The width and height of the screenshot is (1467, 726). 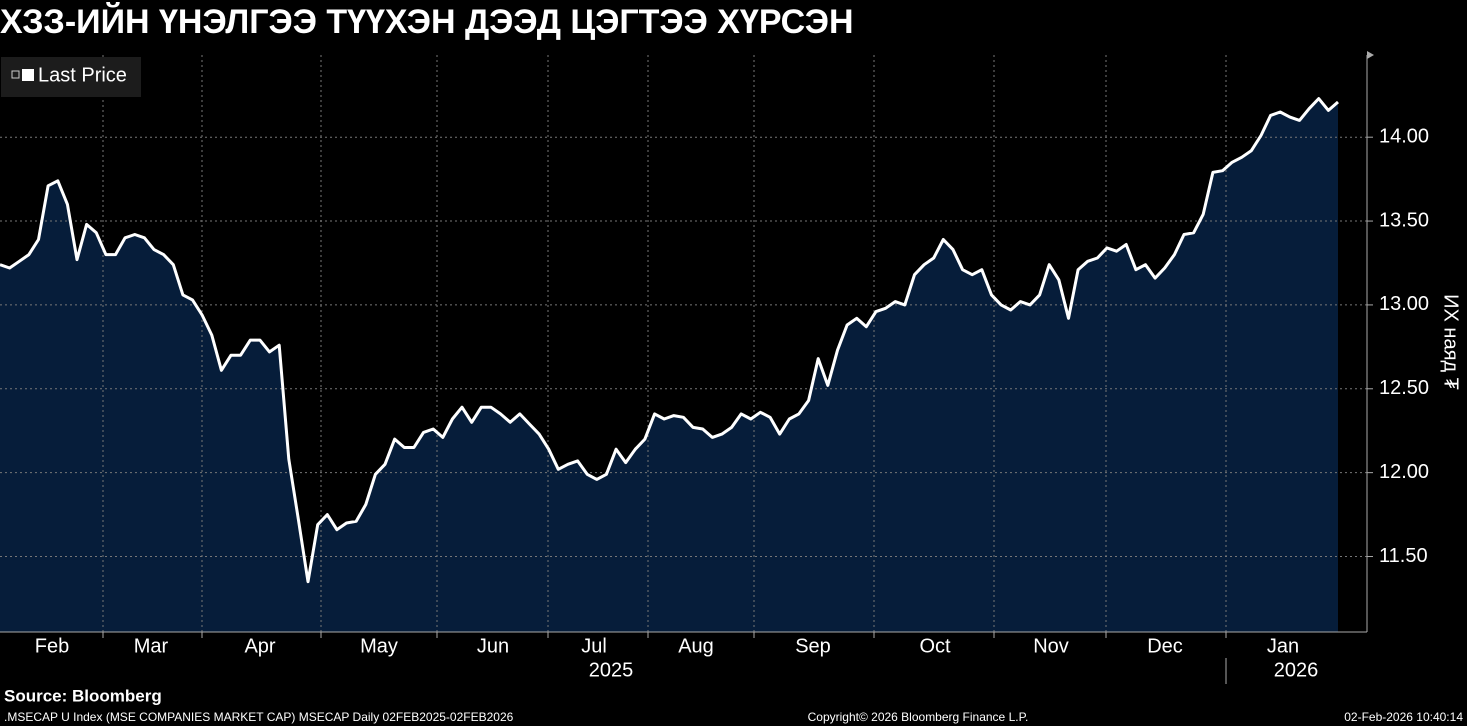 I want to click on y-tick-label: 12.00, so click(x=1404, y=472).